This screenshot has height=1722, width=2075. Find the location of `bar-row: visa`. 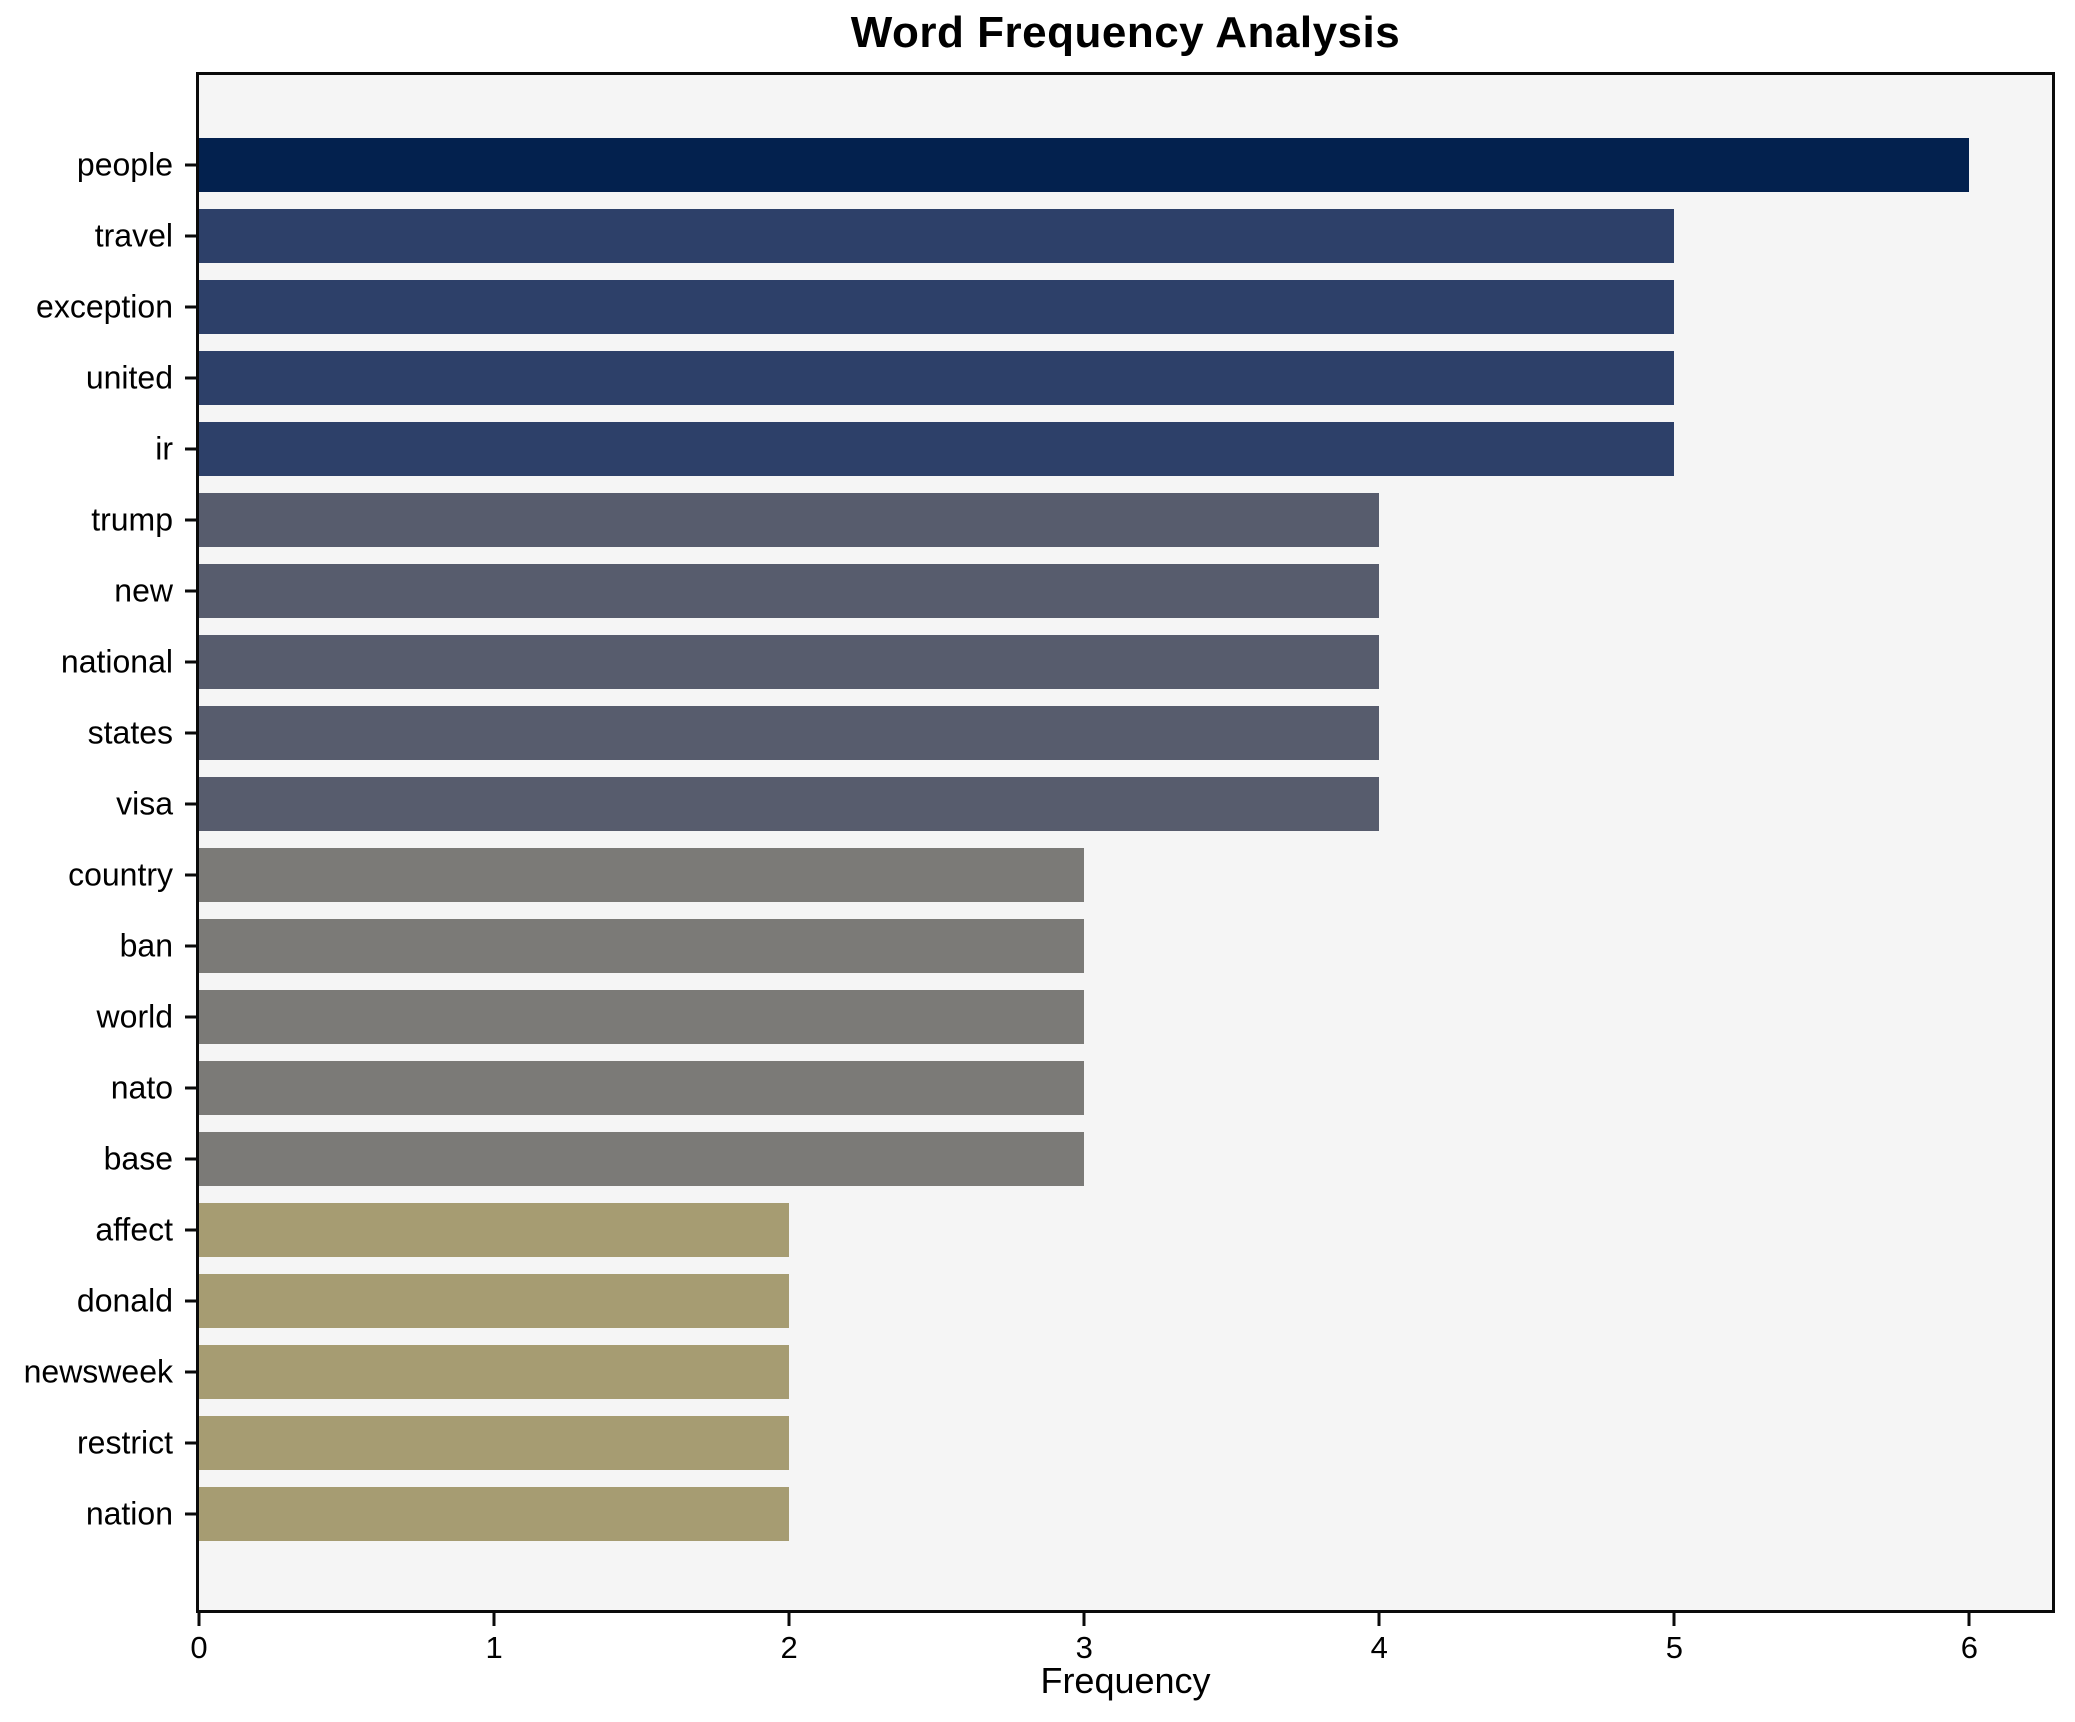

bar-row: visa is located at coordinates (1084, 803).